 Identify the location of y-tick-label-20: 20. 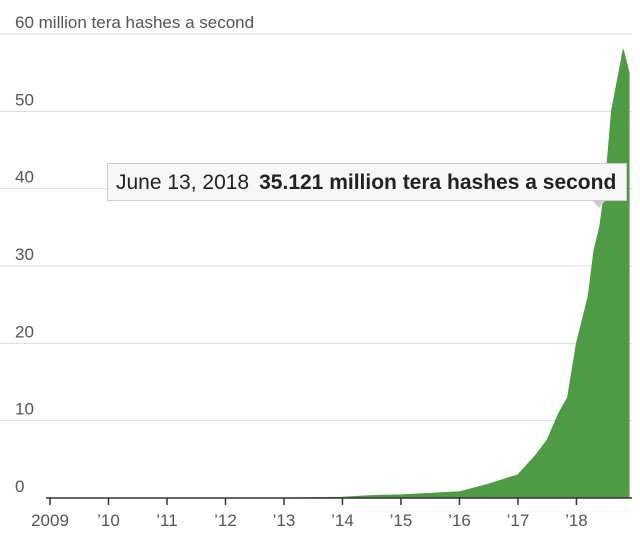
(24, 331).